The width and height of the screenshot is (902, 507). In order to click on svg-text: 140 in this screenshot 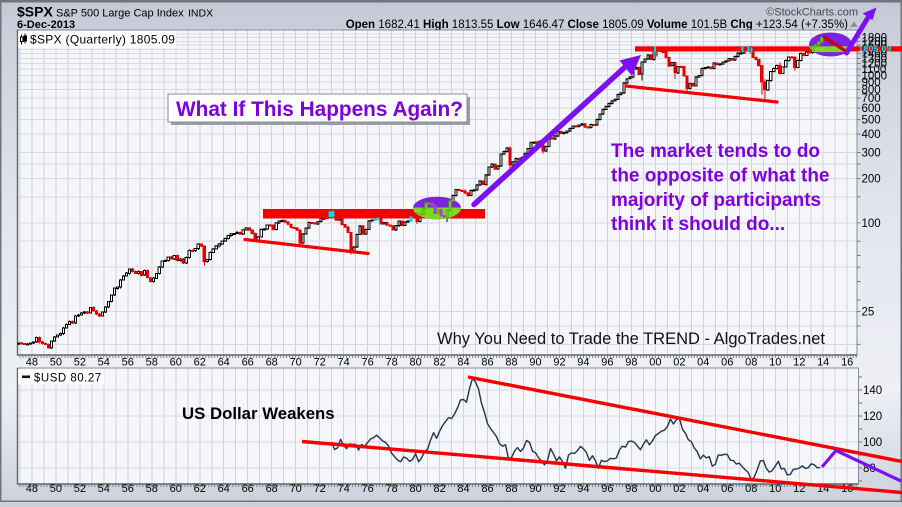, I will do `click(872, 391)`.